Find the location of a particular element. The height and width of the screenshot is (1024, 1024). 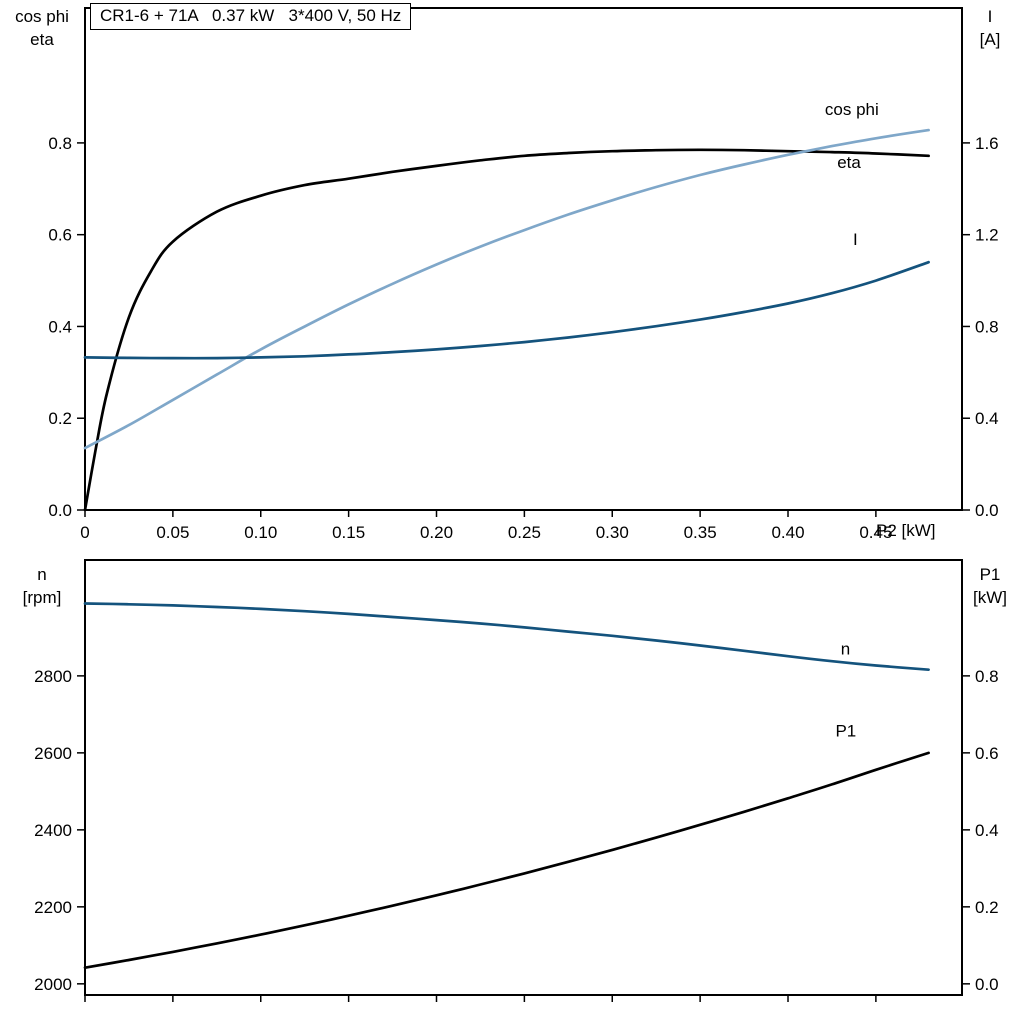

right-tick-label: 0.2 is located at coordinates (987, 907).